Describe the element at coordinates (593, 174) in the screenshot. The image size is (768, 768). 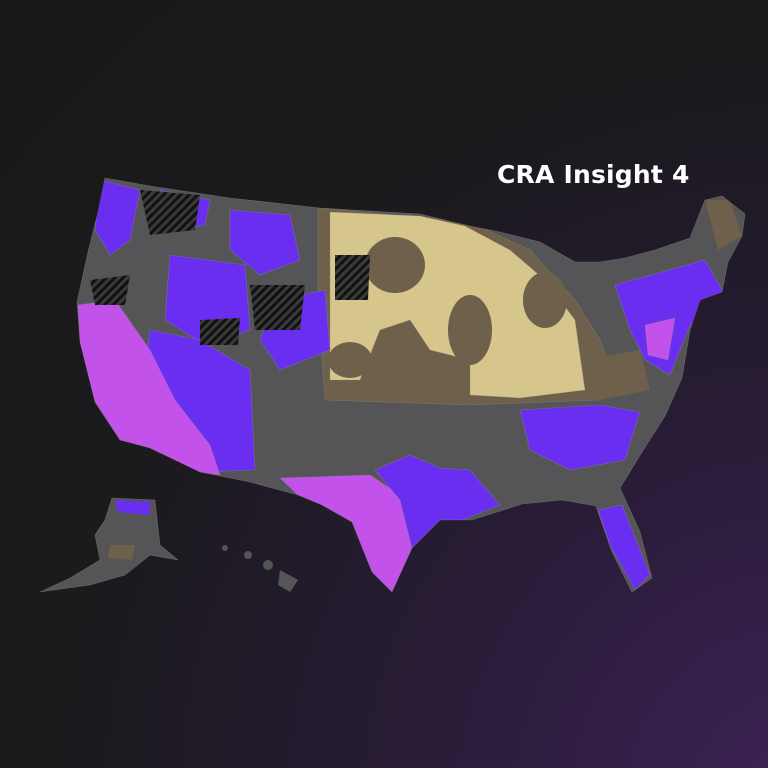
I see `map-title: CRA Insight 4` at that location.